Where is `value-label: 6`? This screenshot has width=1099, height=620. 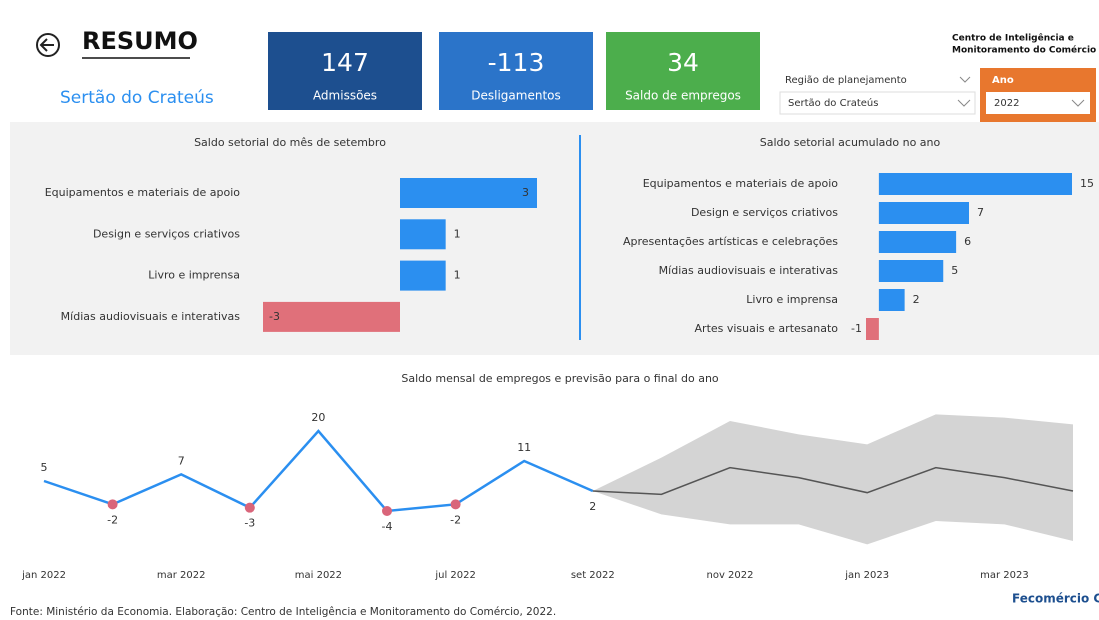
value-label: 6 is located at coordinates (967, 241).